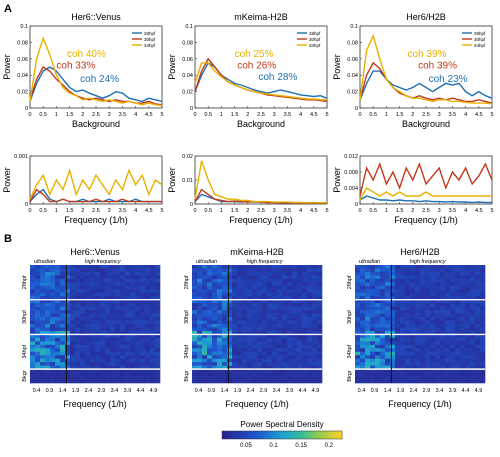 The image size is (500, 457). I want to click on heatmap-title: Her6/H2B, so click(420, 252).